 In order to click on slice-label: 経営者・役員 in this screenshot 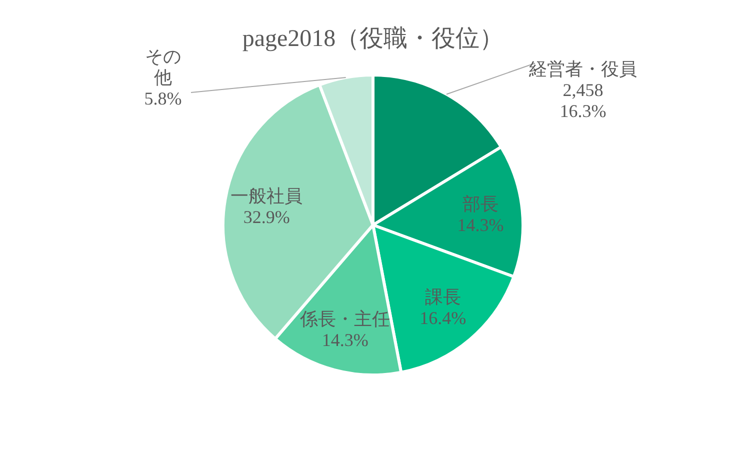, I will do `click(582, 69)`.